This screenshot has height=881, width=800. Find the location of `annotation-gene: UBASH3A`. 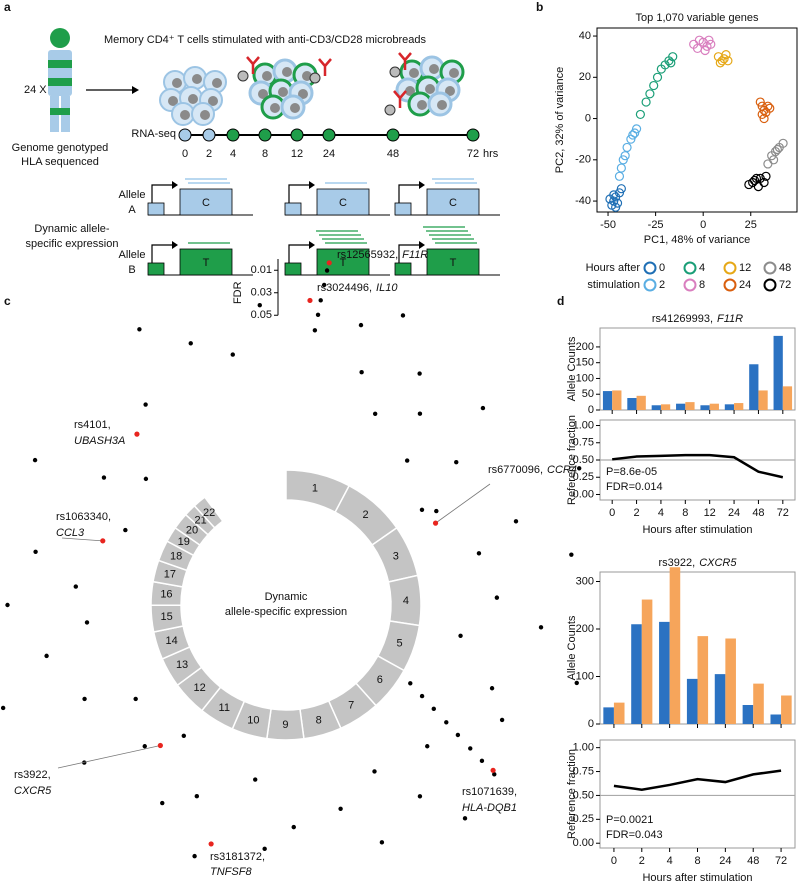

annotation-gene: UBASH3A is located at coordinates (99, 441).